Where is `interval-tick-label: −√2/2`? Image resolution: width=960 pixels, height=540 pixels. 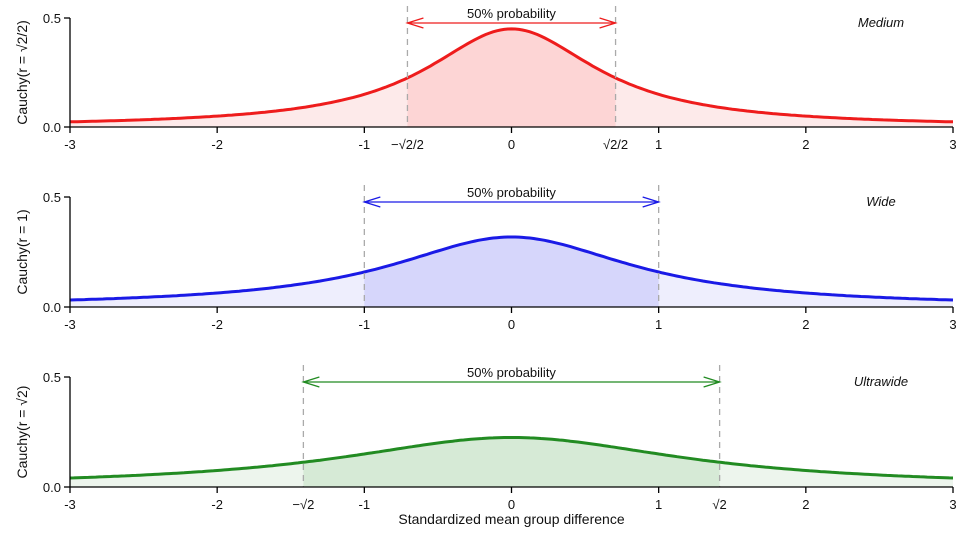 interval-tick-label: −√2/2 is located at coordinates (407, 144).